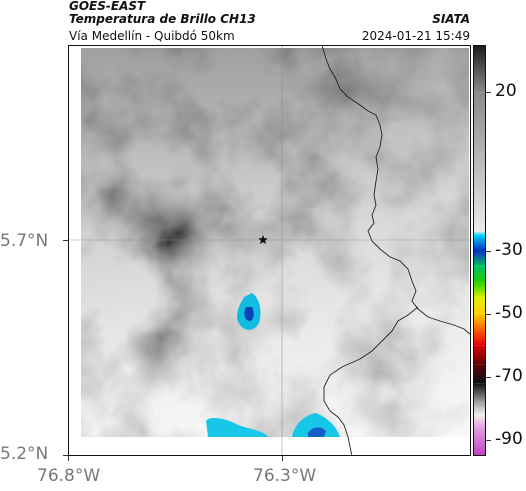 Image resolution: width=526 pixels, height=491 pixels. What do you see at coordinates (24, 454) in the screenshot?
I see `latitude-label: 5.2°N` at bounding box center [24, 454].